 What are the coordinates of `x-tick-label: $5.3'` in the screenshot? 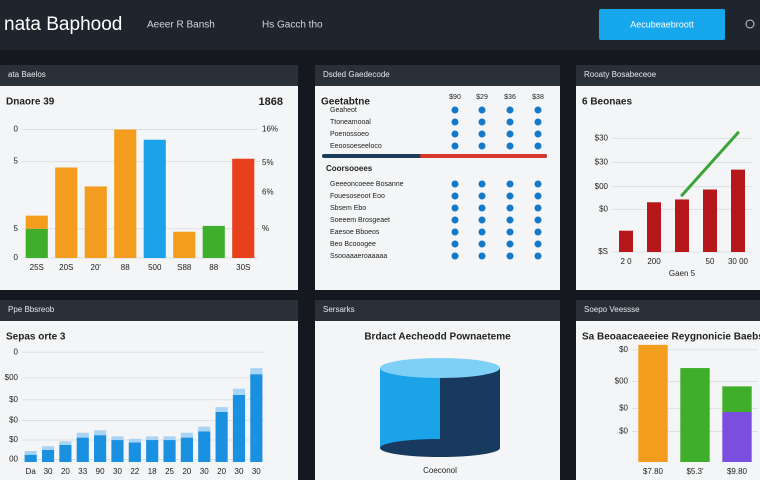 It's located at (695, 471).